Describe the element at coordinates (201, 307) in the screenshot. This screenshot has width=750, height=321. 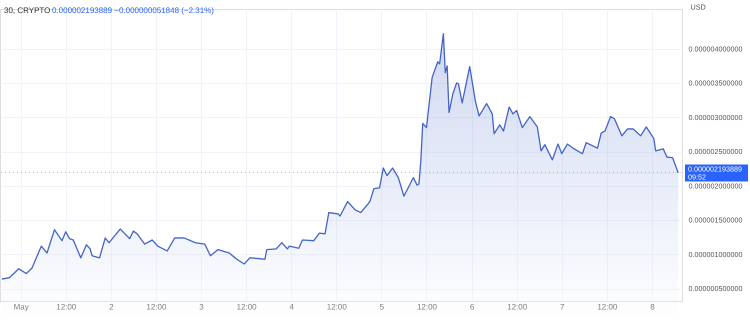
I see `x-tick-label: 3` at that location.